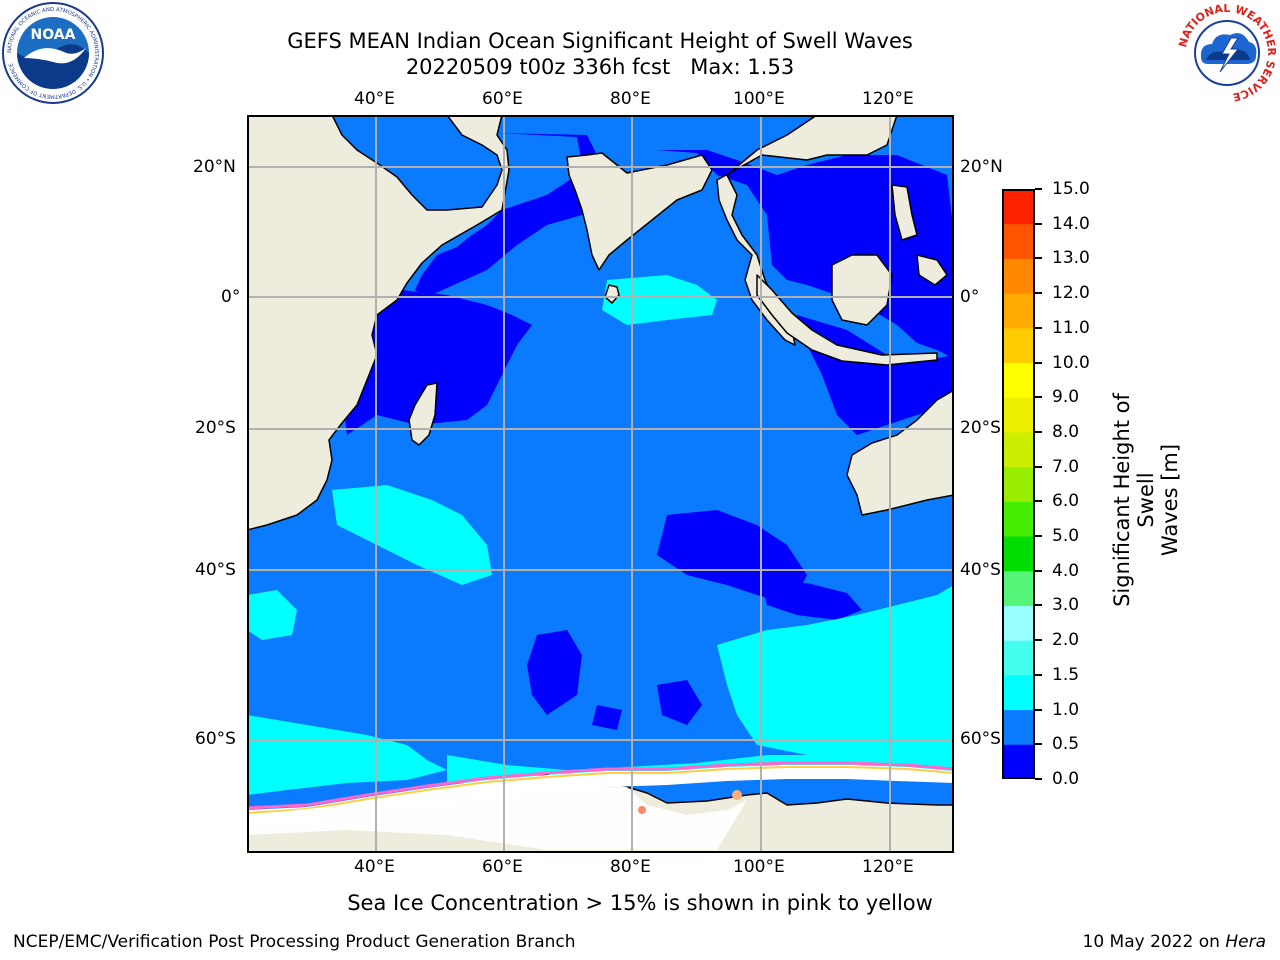 This screenshot has width=1280, height=960. What do you see at coordinates (215, 739) in the screenshot?
I see `lat-label-left-60s: 60°S` at bounding box center [215, 739].